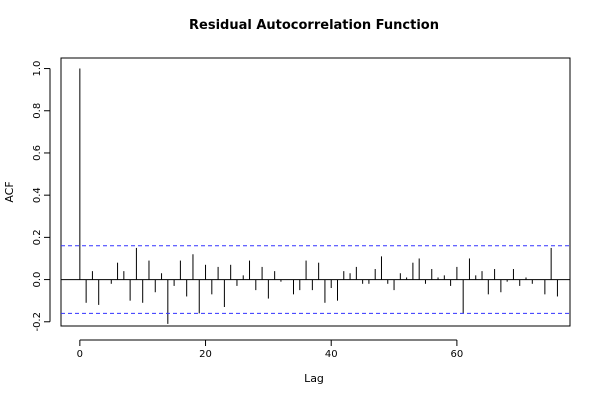 This screenshot has width=600, height=400. Describe the element at coordinates (37, 322) in the screenshot. I see `y-tick-label: -0.2` at that location.